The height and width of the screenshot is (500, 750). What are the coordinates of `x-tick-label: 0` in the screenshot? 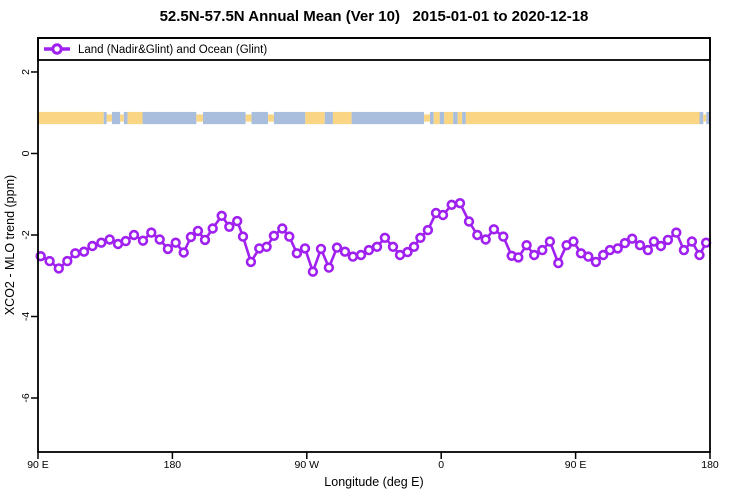 It's located at (441, 465).